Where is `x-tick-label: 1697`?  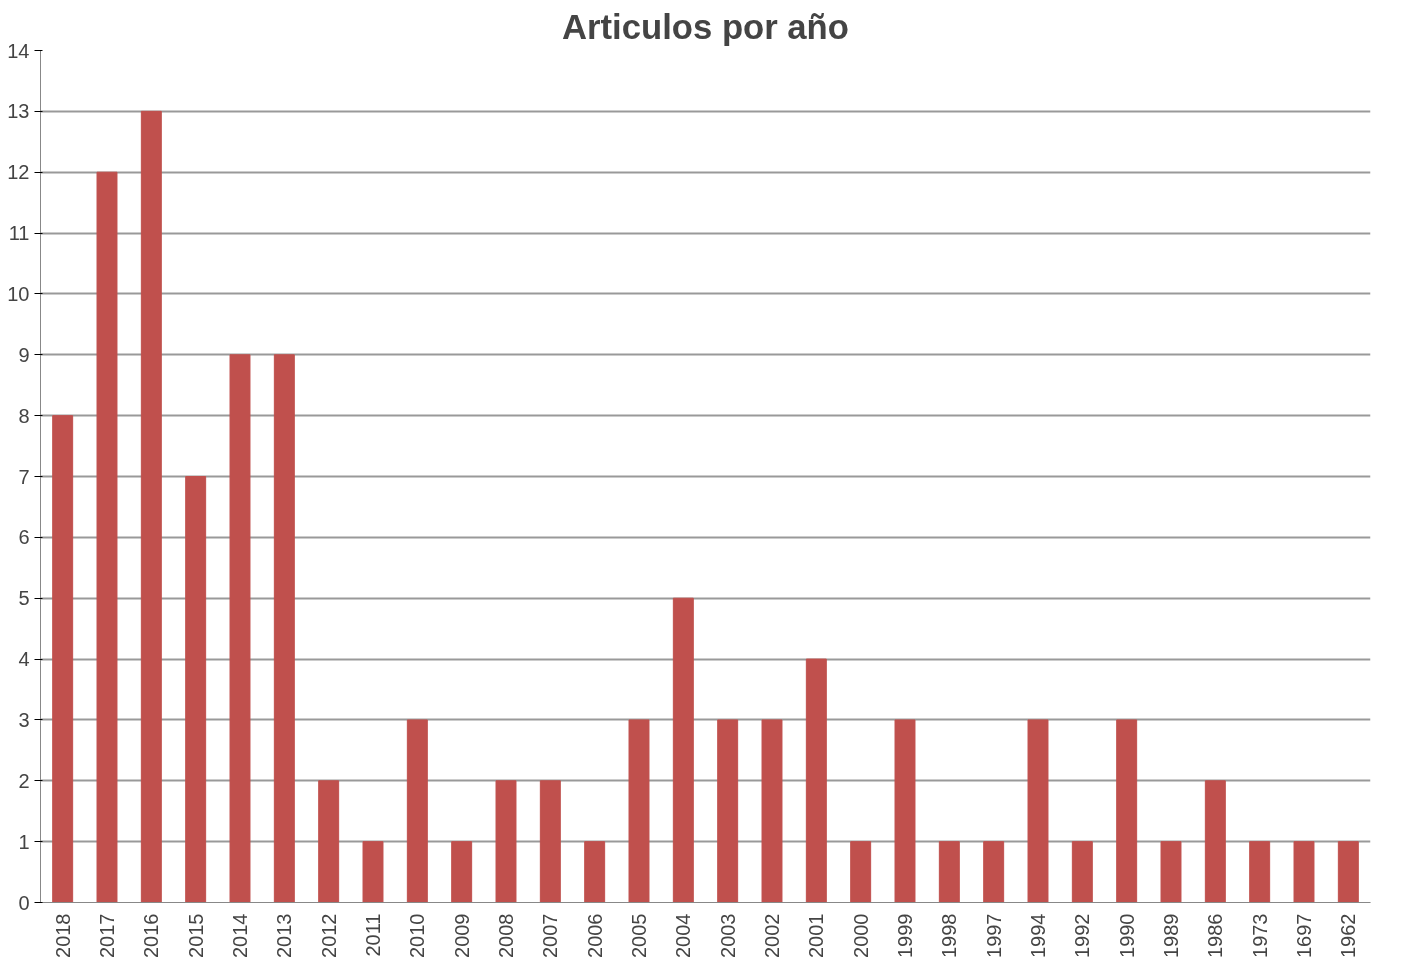 x-tick-label: 1697 is located at coordinates (1304, 935).